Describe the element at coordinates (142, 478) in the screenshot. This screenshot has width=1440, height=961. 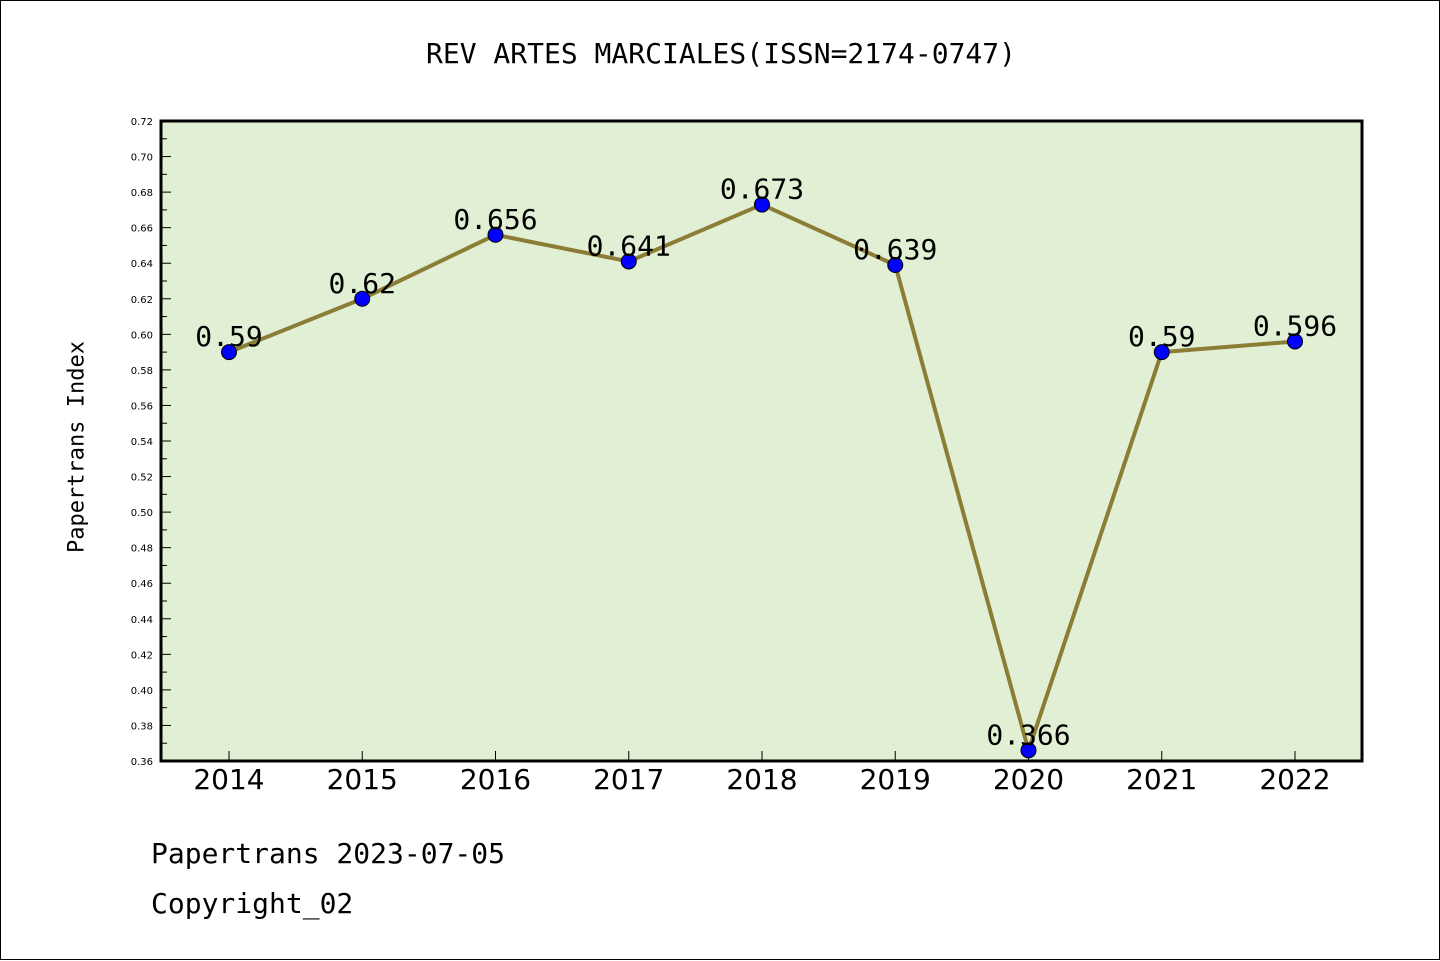
I see `y-tick-label: 0.52` at that location.